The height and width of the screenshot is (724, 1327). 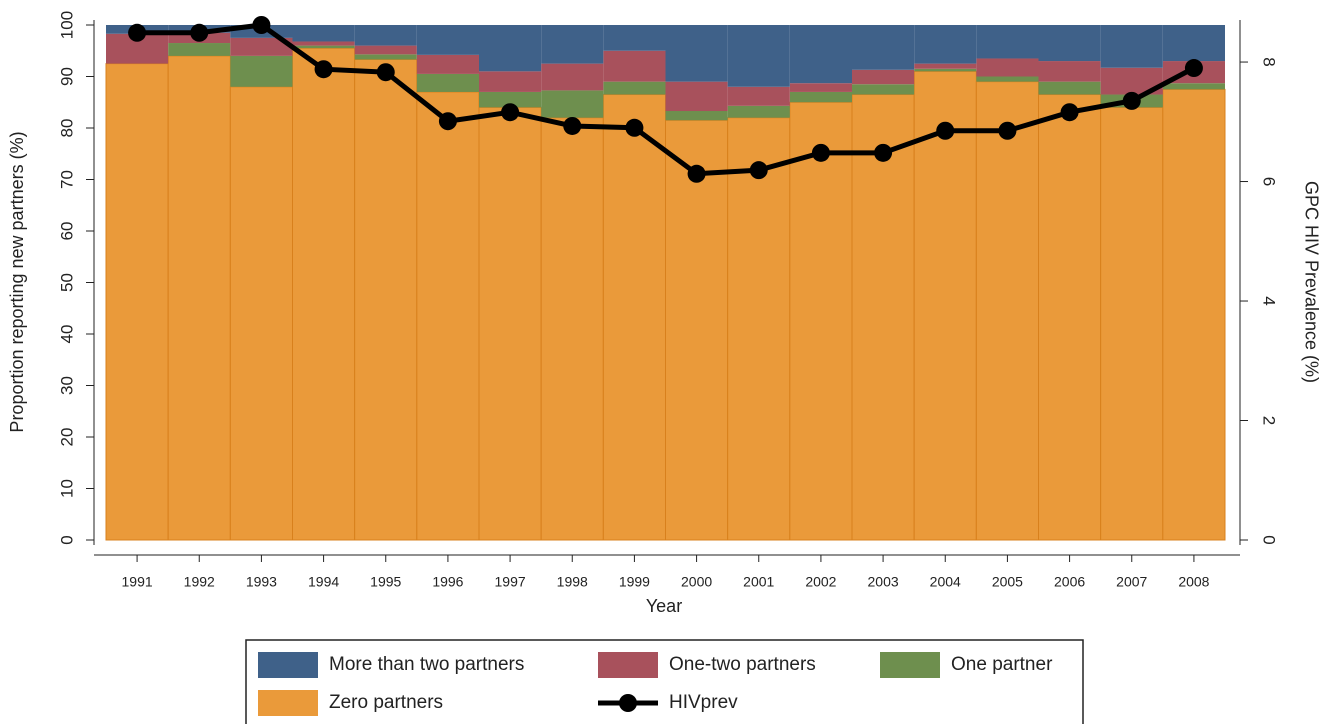 What do you see at coordinates (1311, 282) in the screenshot?
I see `y2-axis-title: GPC HIV Prevalence (%)` at bounding box center [1311, 282].